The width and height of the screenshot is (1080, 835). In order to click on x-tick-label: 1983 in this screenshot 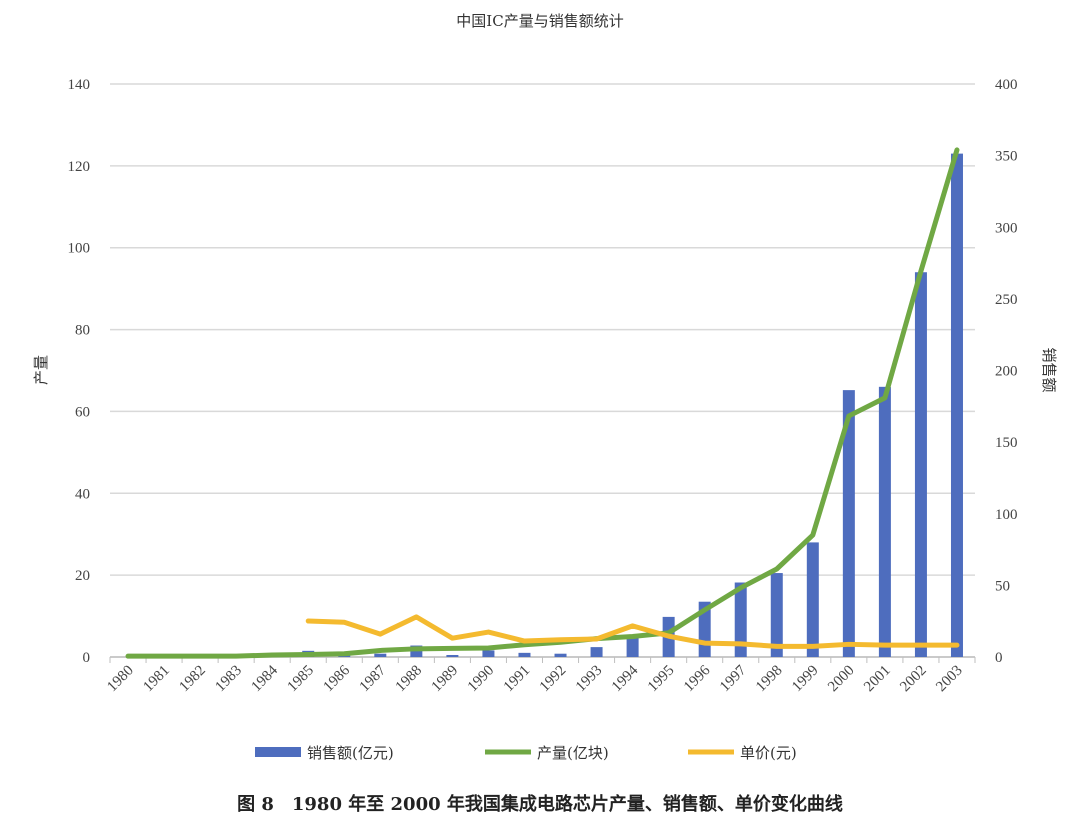, I will do `click(228, 679)`.